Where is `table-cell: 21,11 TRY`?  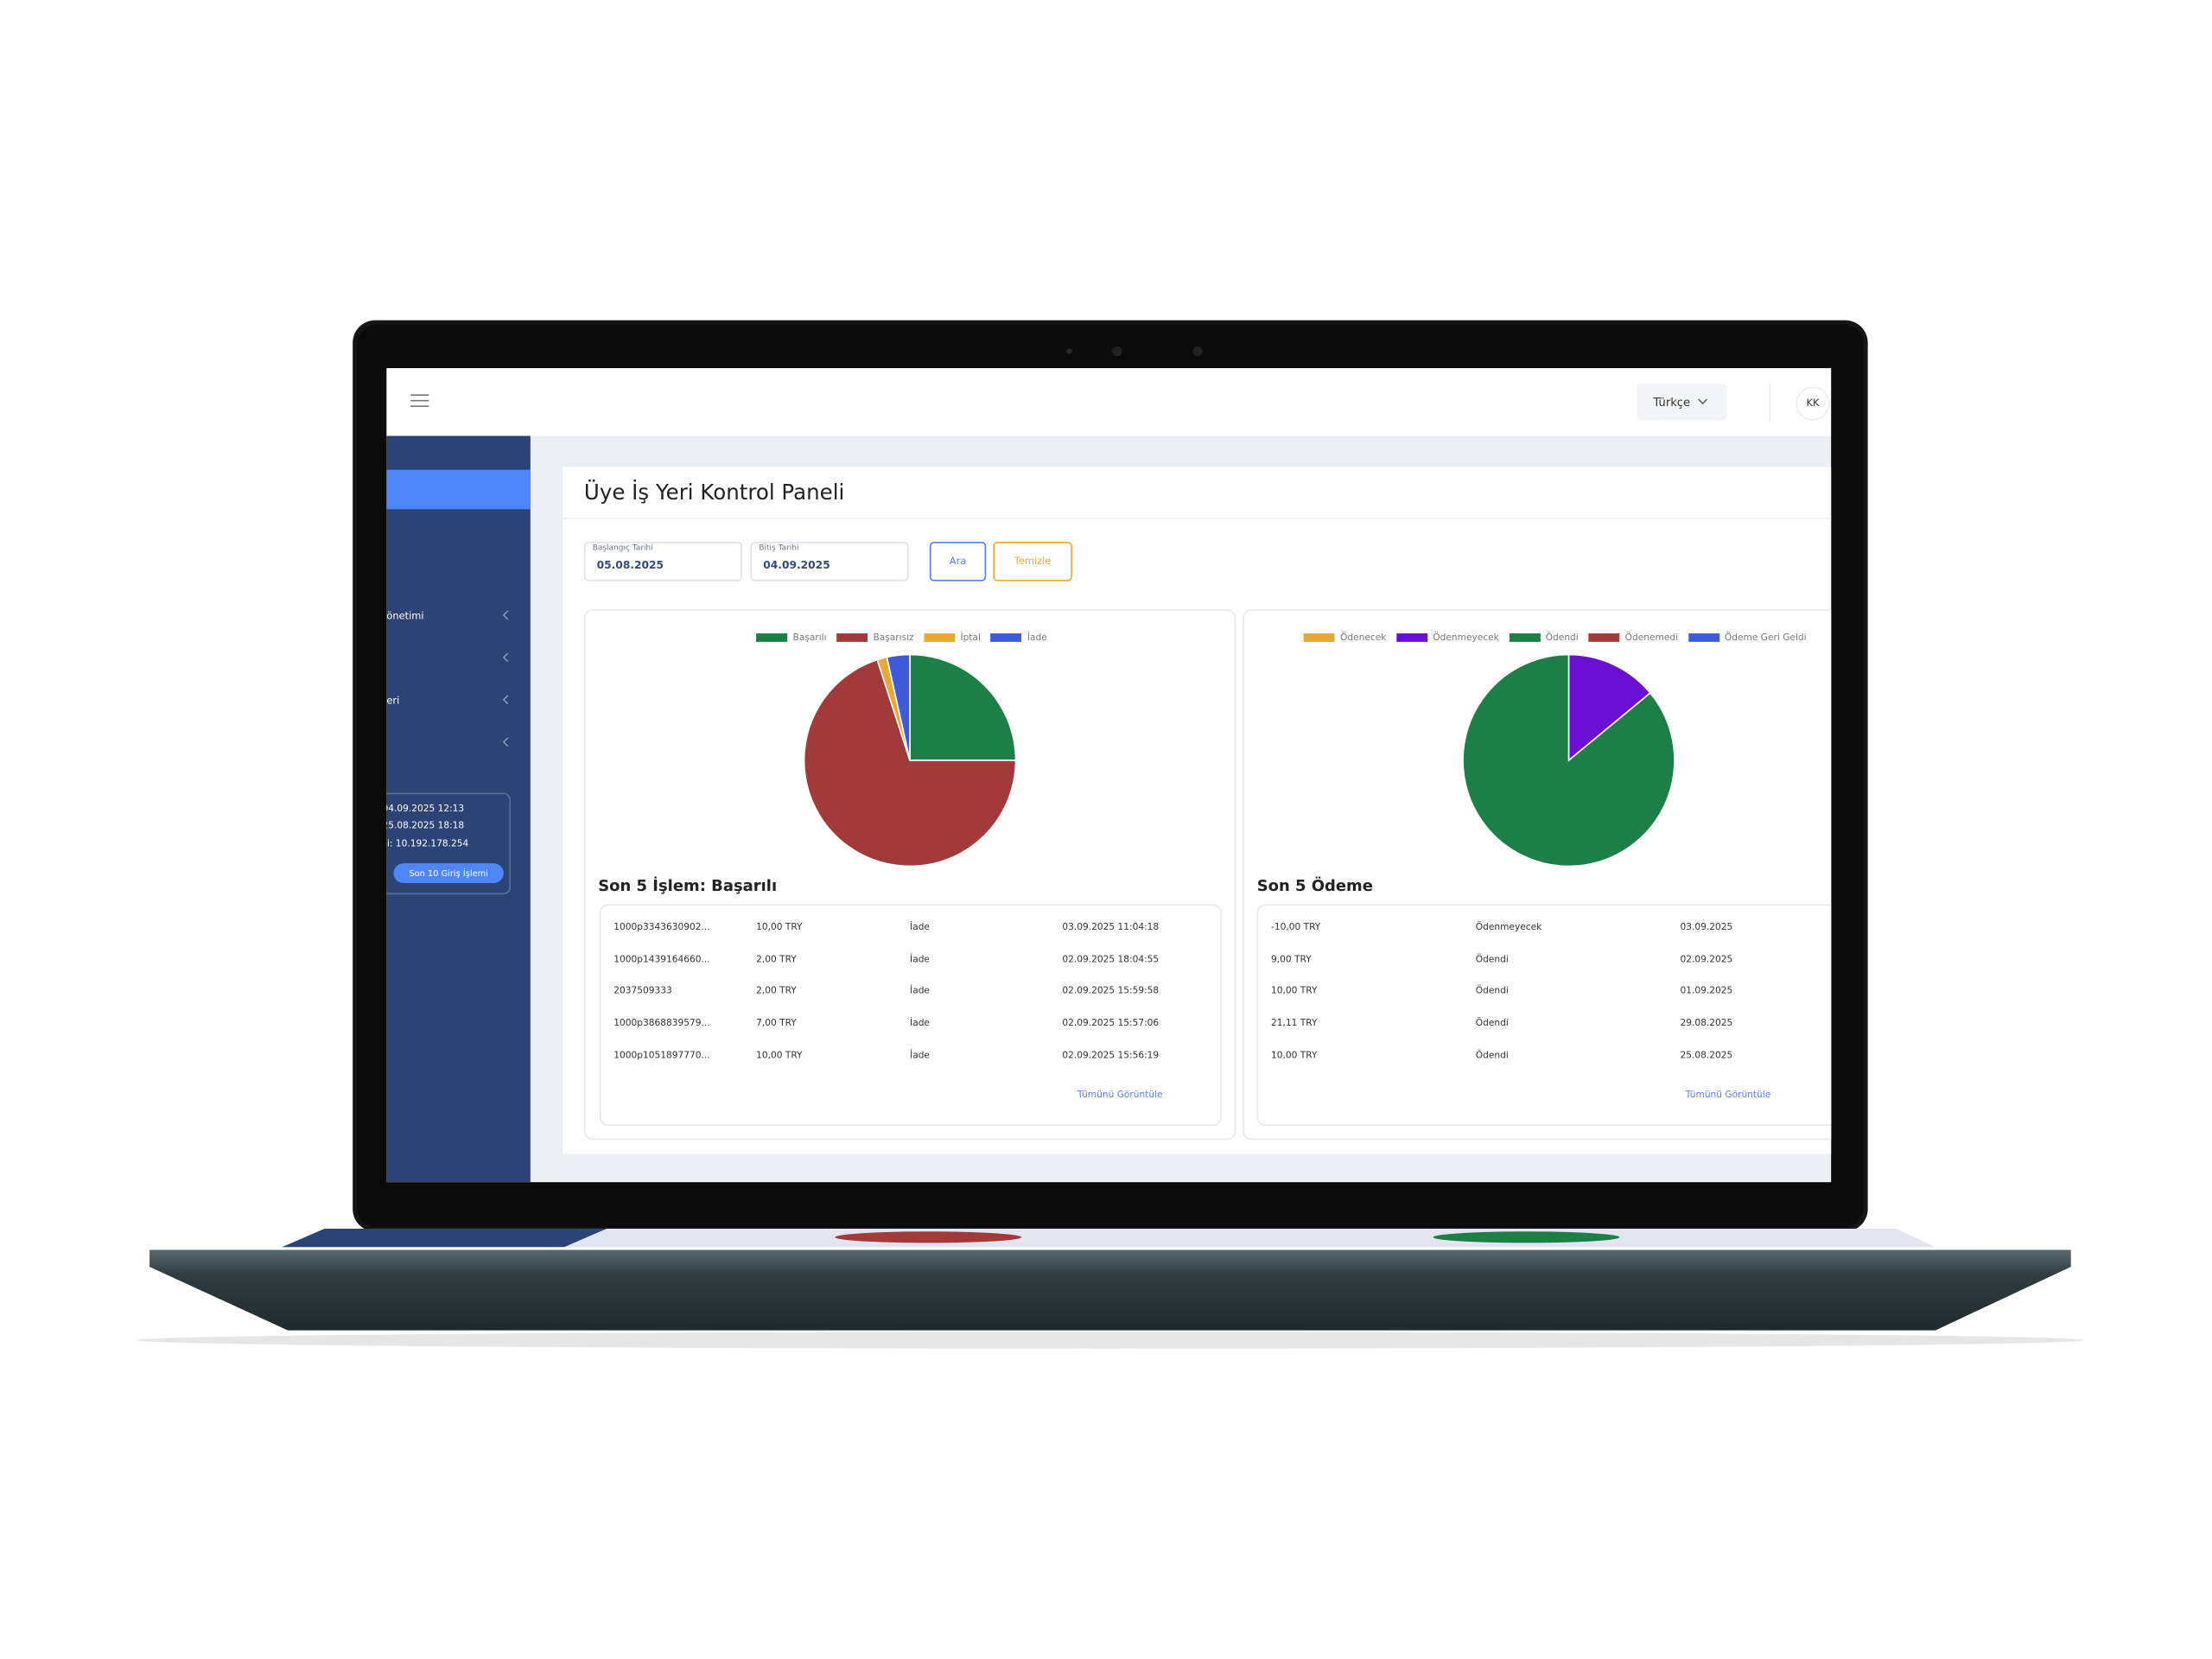
table-cell: 21,11 TRY is located at coordinates (1294, 1023).